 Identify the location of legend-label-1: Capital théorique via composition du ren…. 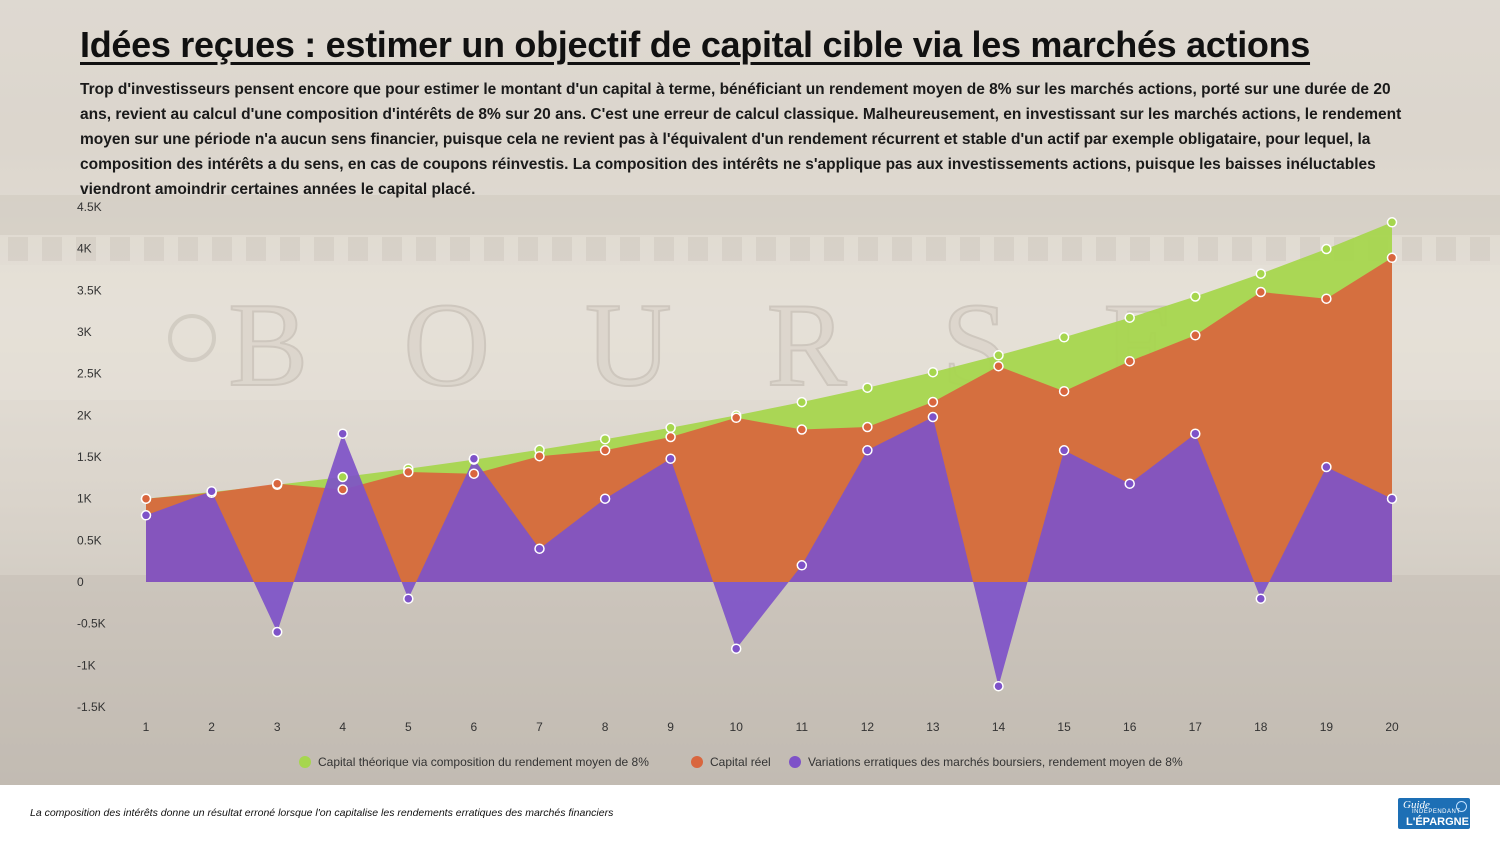
(483, 762).